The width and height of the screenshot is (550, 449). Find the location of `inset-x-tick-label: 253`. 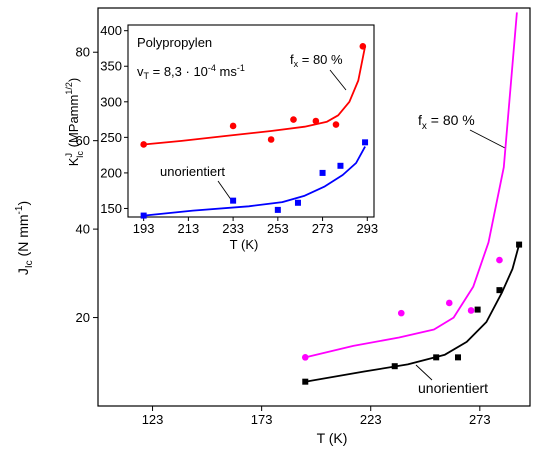

inset-x-tick-label: 253 is located at coordinates (278, 228).